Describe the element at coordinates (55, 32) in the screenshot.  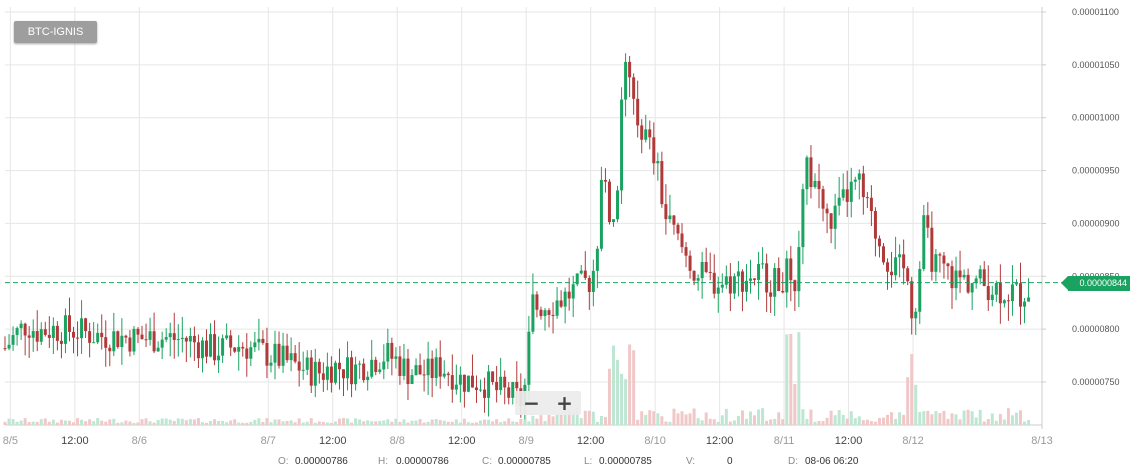
I see `pair-badge: BTC-IGNIS` at that location.